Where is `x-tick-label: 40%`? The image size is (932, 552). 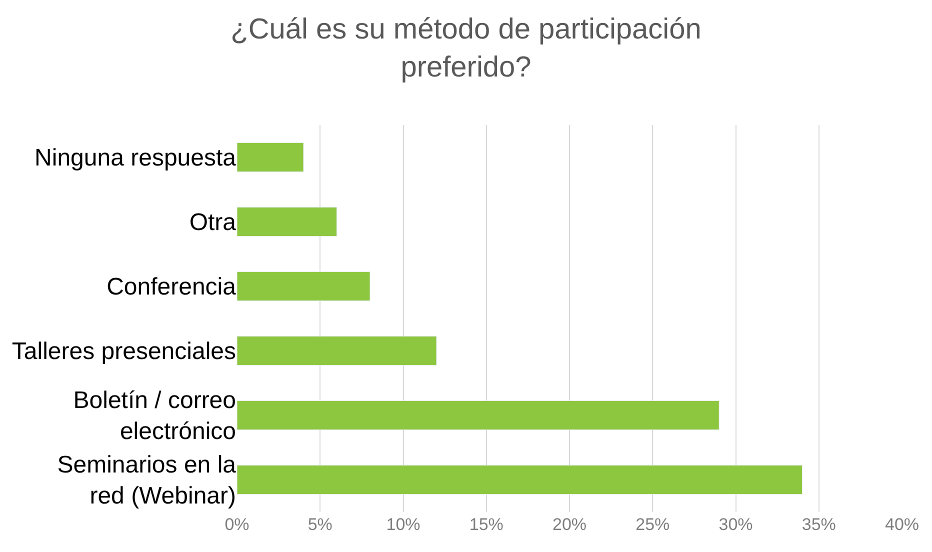
x-tick-label: 40% is located at coordinates (902, 524).